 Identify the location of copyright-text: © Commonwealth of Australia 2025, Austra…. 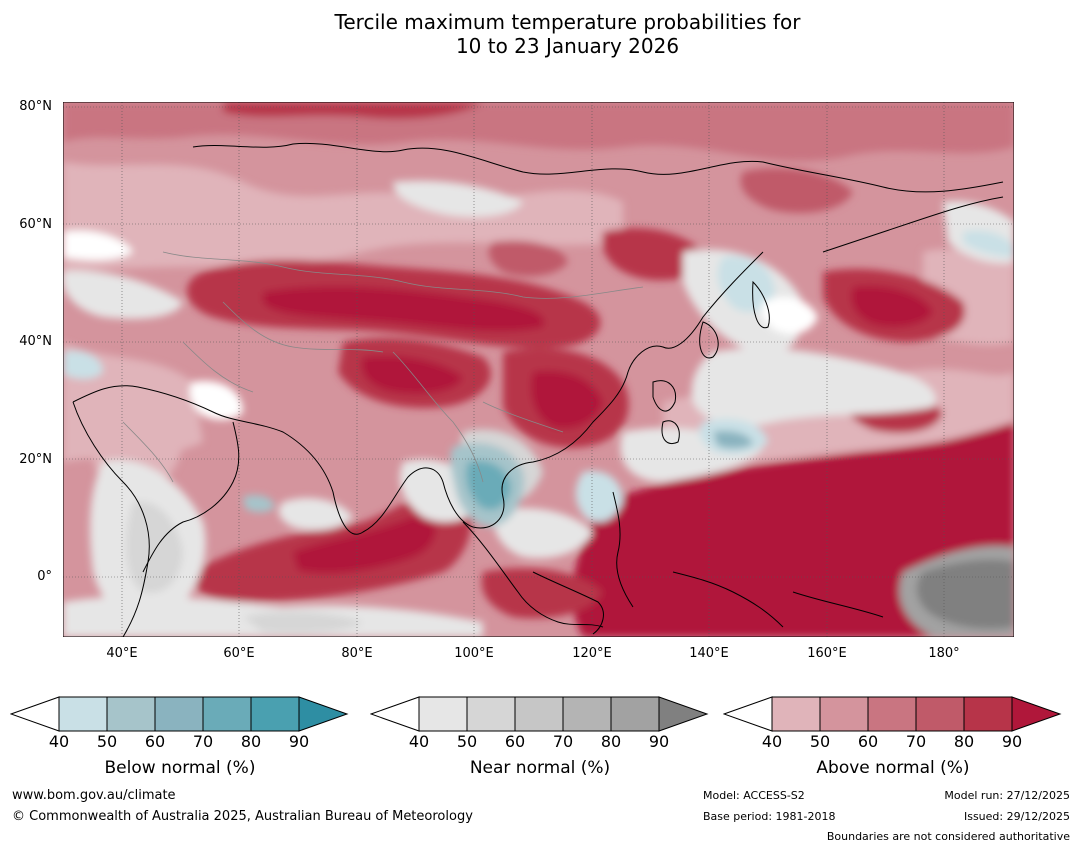
(242, 816).